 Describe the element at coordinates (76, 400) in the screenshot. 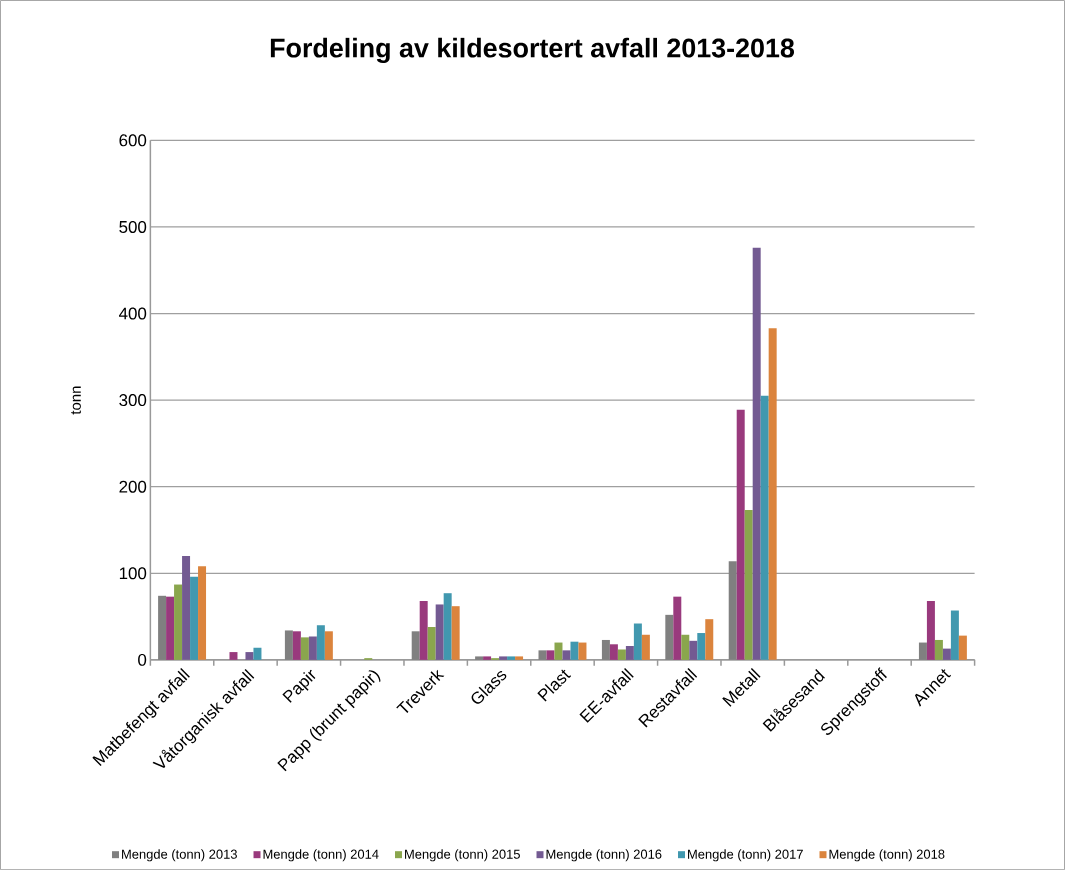

I see `y-axis-title: tonn` at that location.